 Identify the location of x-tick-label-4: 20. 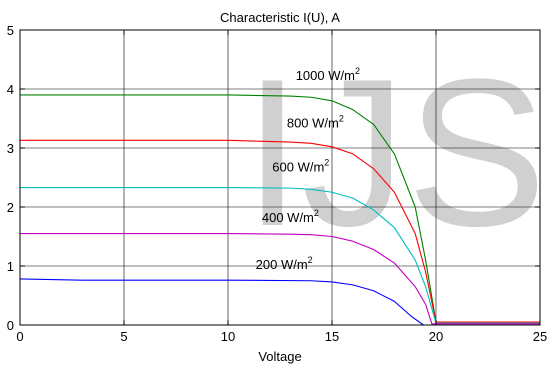
(436, 336).